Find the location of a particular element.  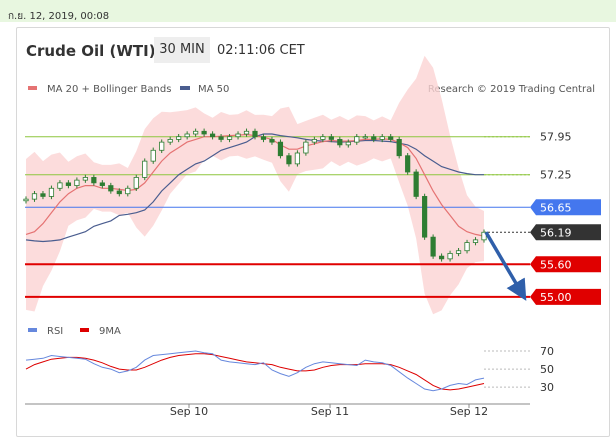

ma50-swatch is located at coordinates (185, 88).